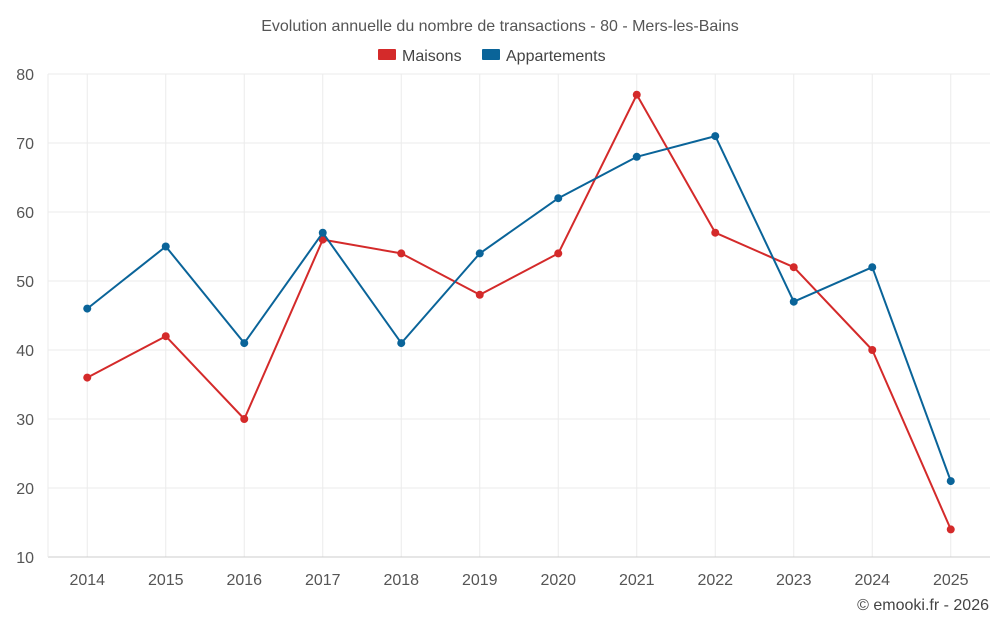 The height and width of the screenshot is (625, 1000). Describe the element at coordinates (794, 580) in the screenshot. I see `x-tick-label: 2023` at that location.